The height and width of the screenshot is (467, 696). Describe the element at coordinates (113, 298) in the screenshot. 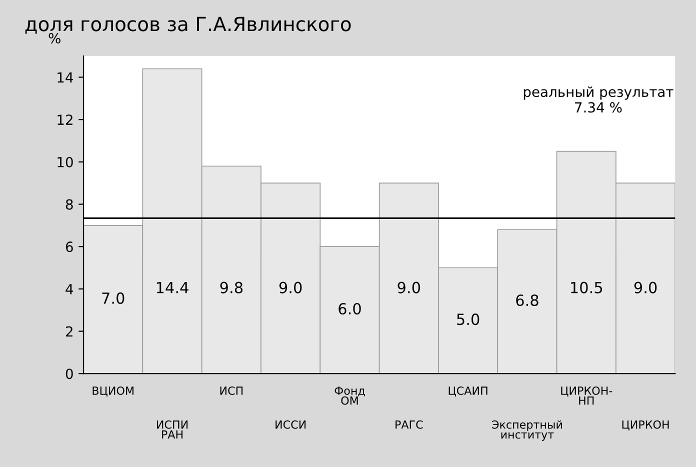

I see `data-label: 7.0` at that location.